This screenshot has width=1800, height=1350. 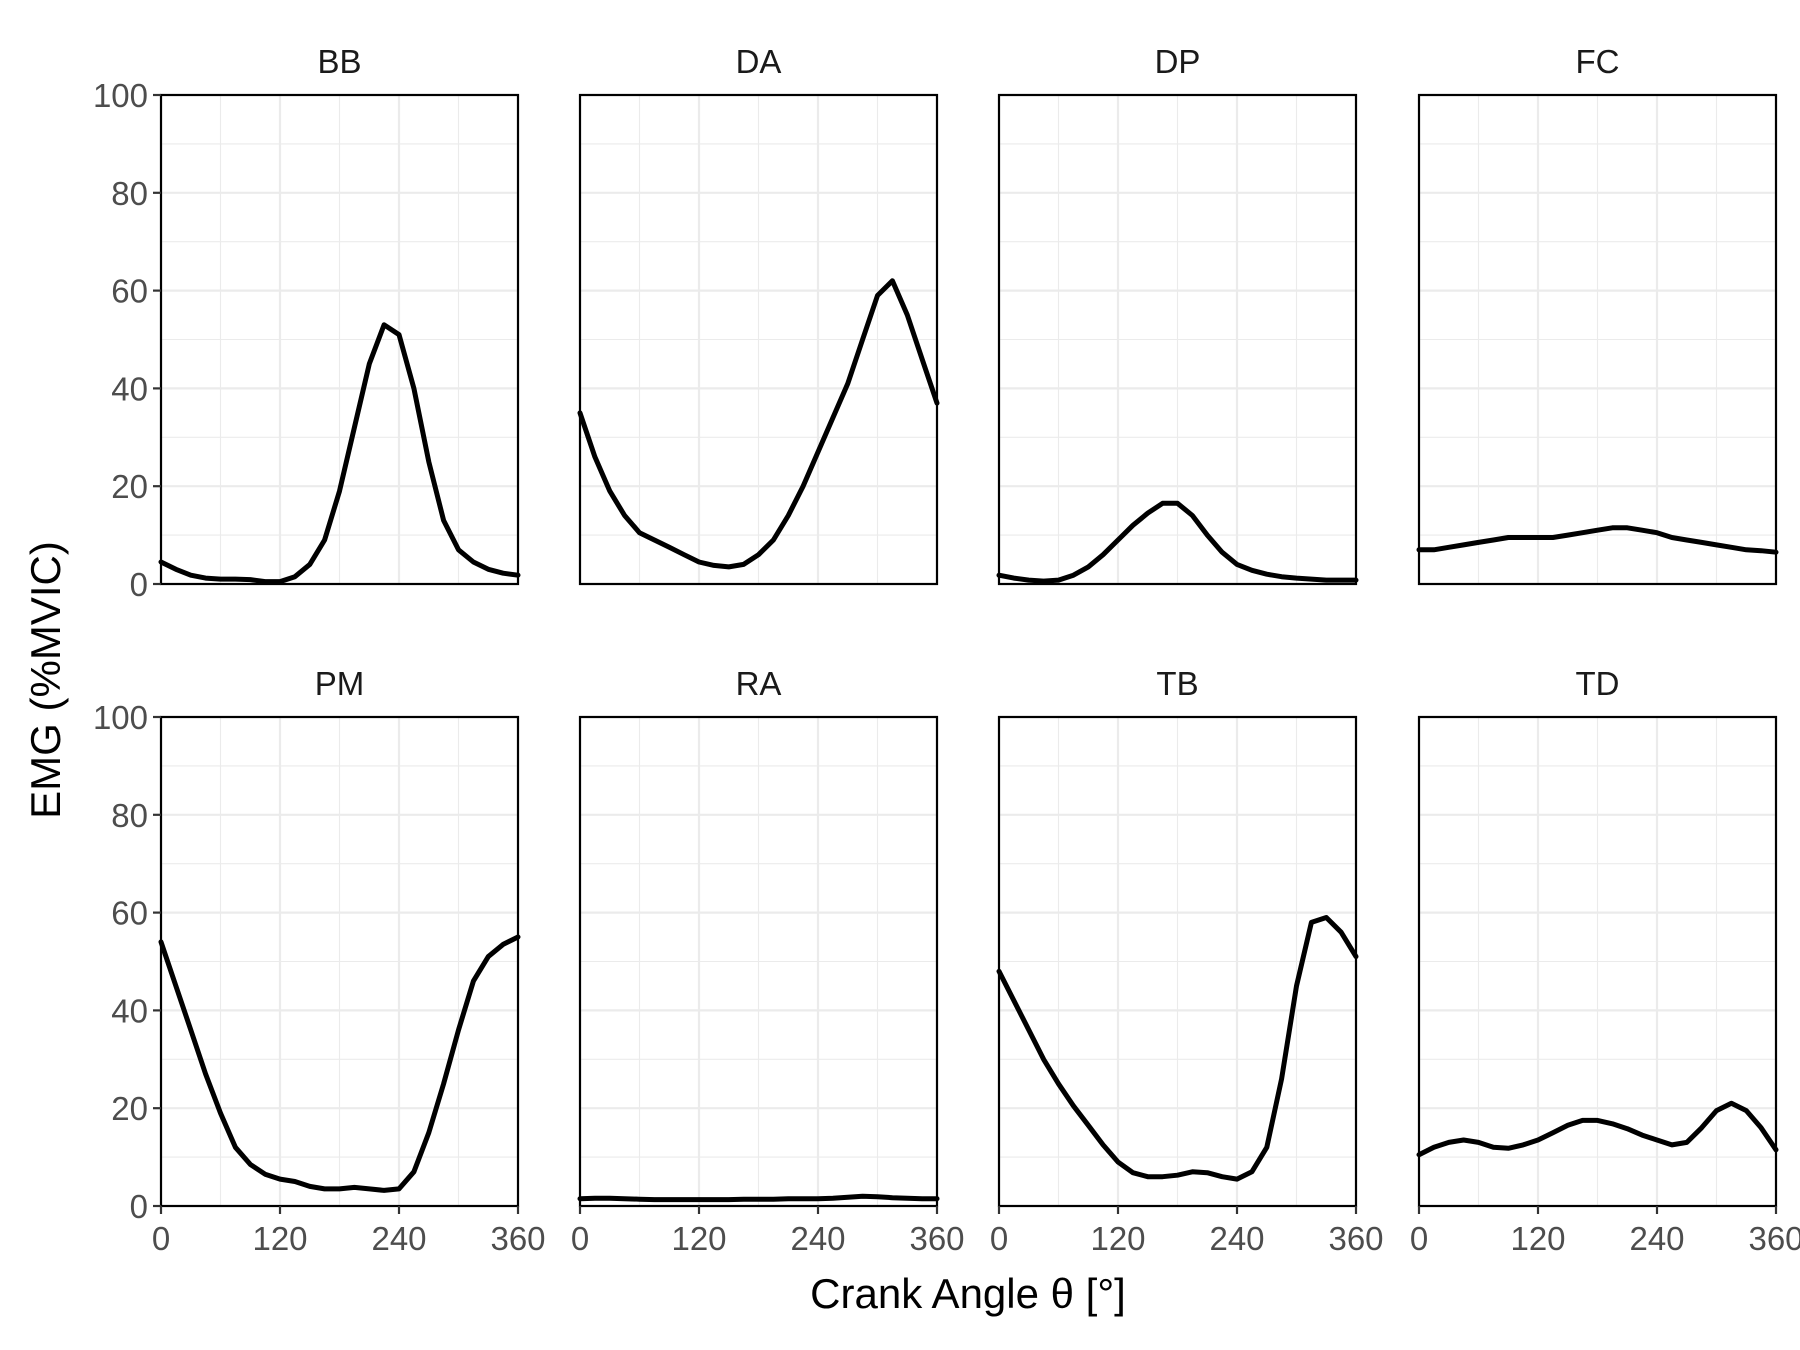 What do you see at coordinates (1177, 683) in the screenshot?
I see `facet-title-tb: TB` at bounding box center [1177, 683].